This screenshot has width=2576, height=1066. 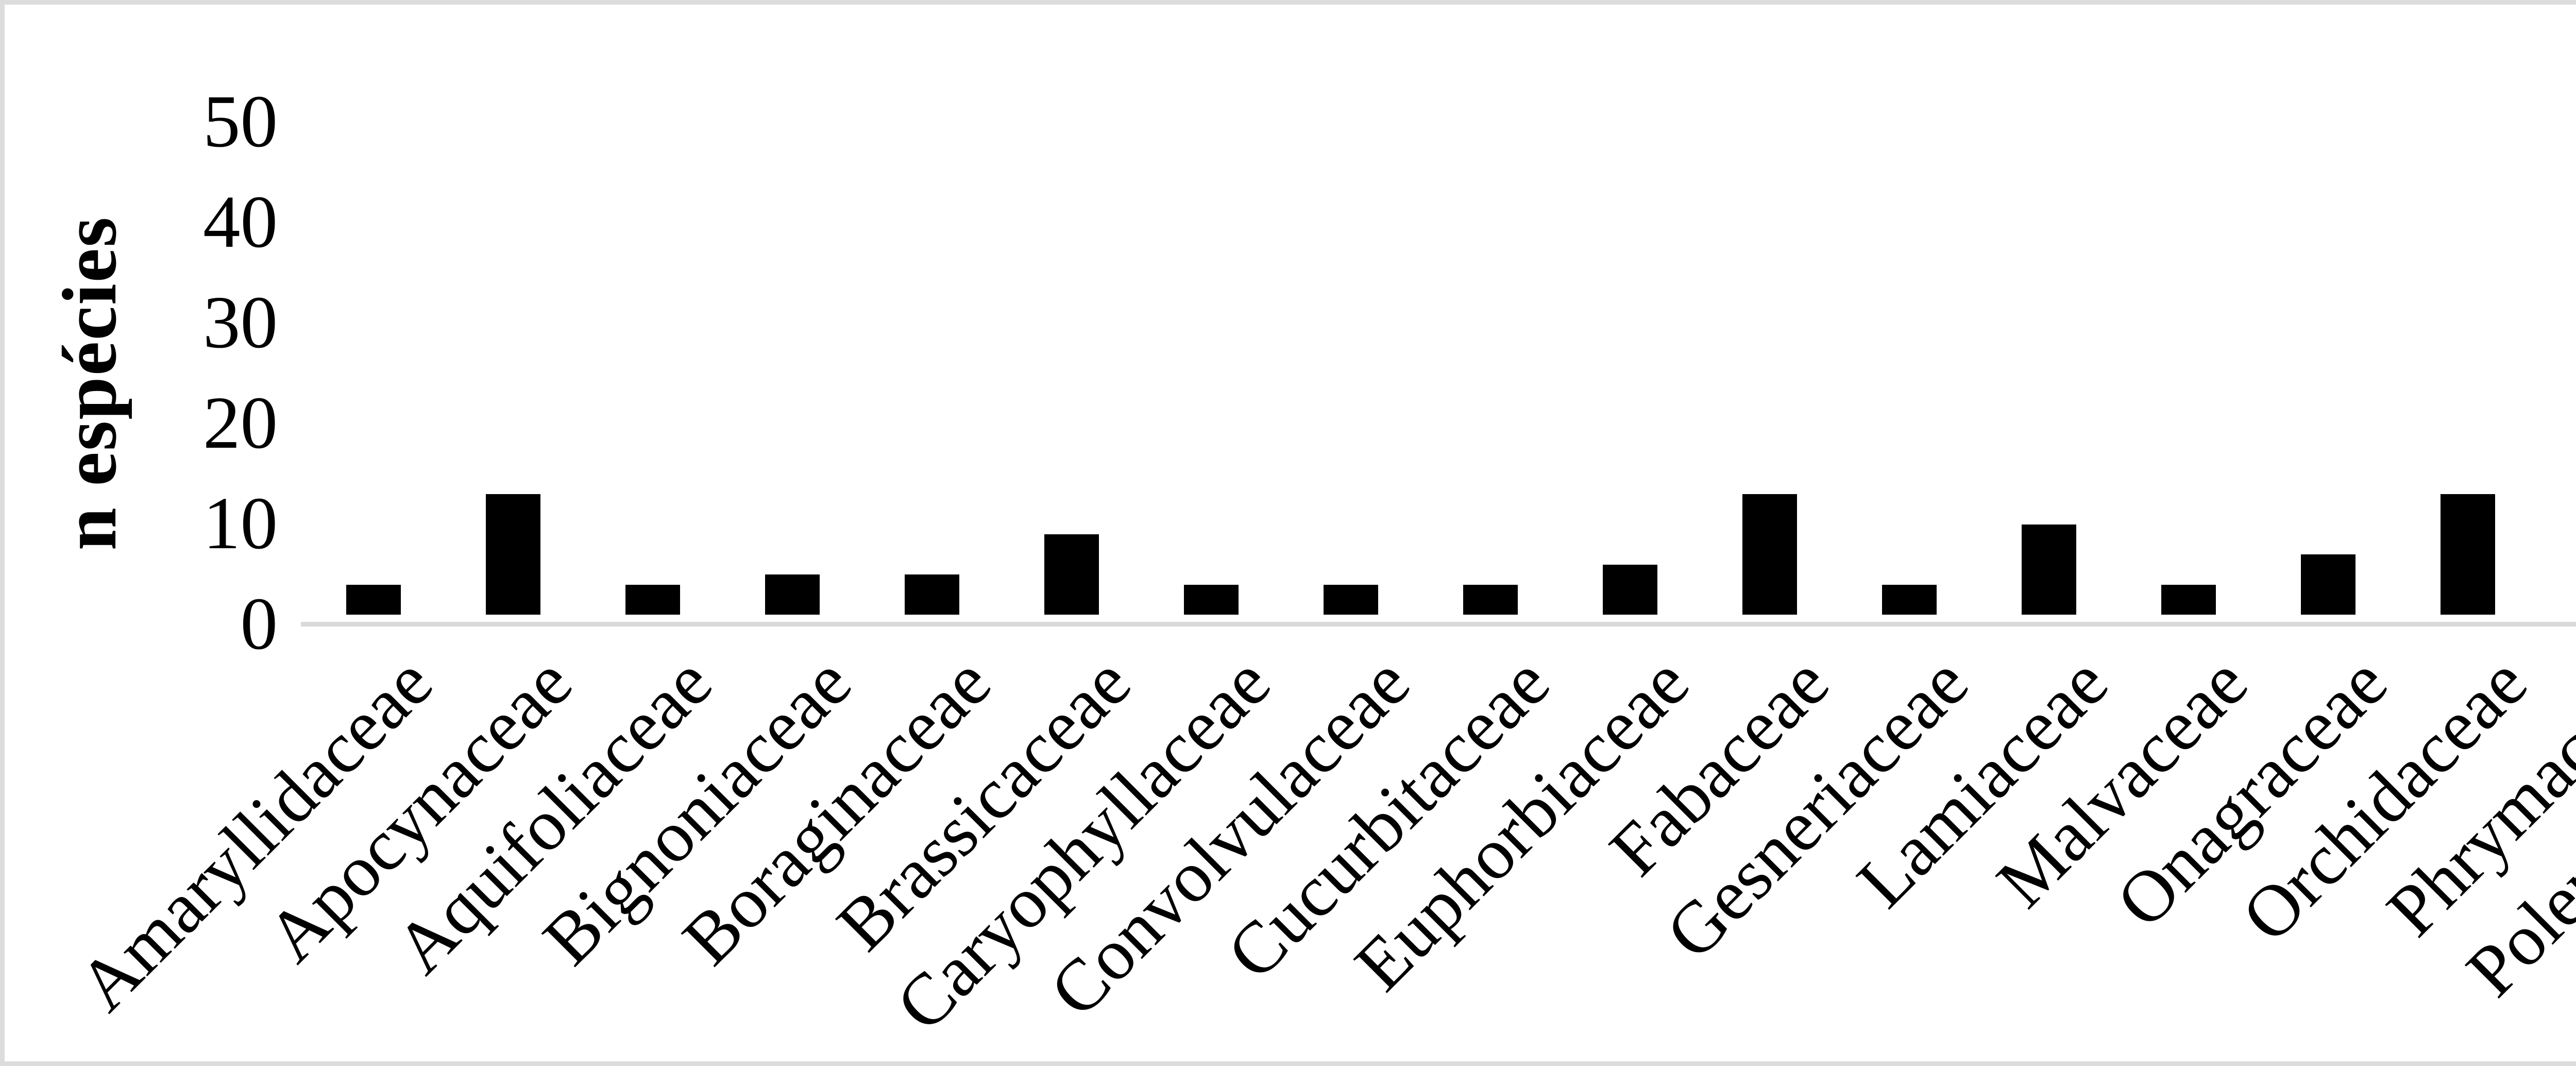 What do you see at coordinates (240, 322) in the screenshot?
I see `y-tick-label: 30` at bounding box center [240, 322].